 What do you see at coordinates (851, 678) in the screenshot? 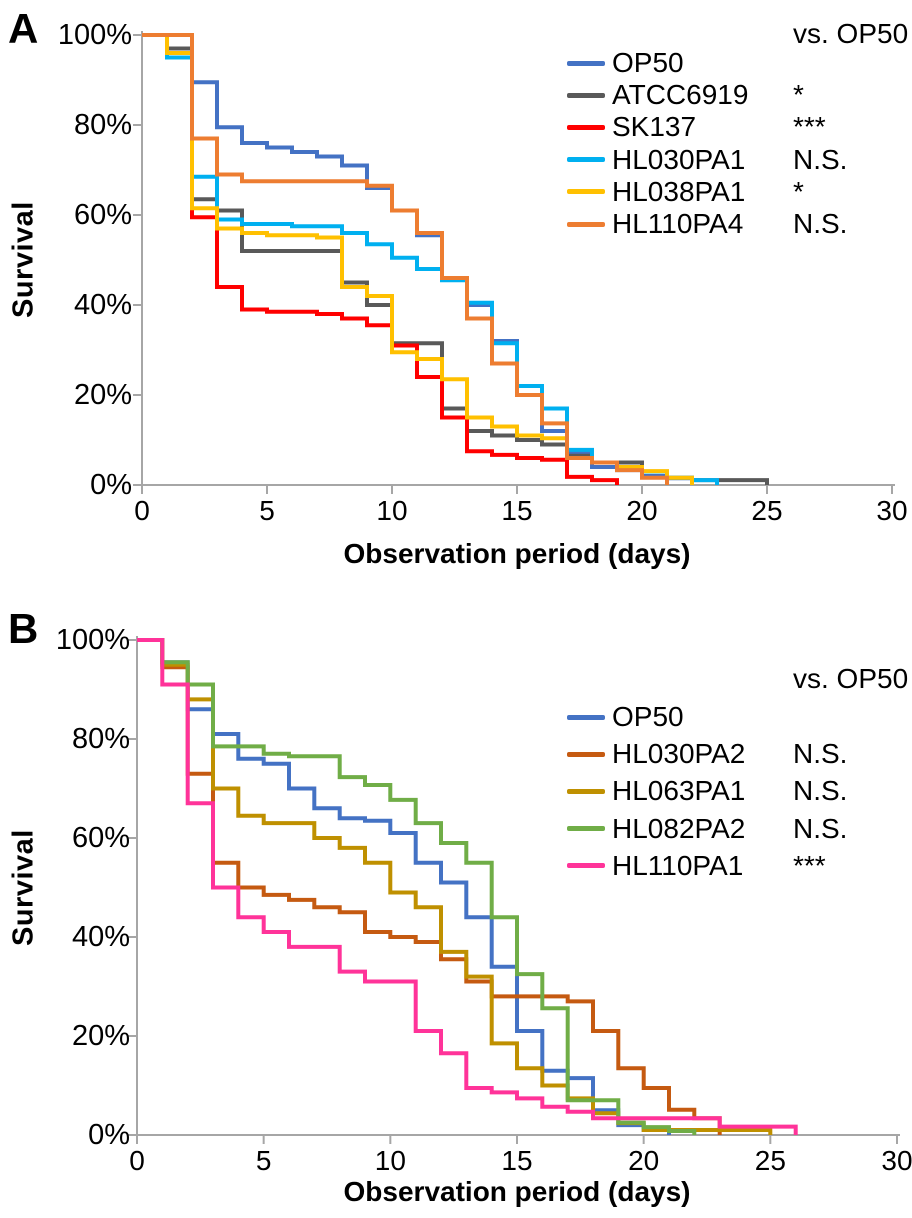
I see `panel-b-significance-header: vs. OP50` at bounding box center [851, 678].